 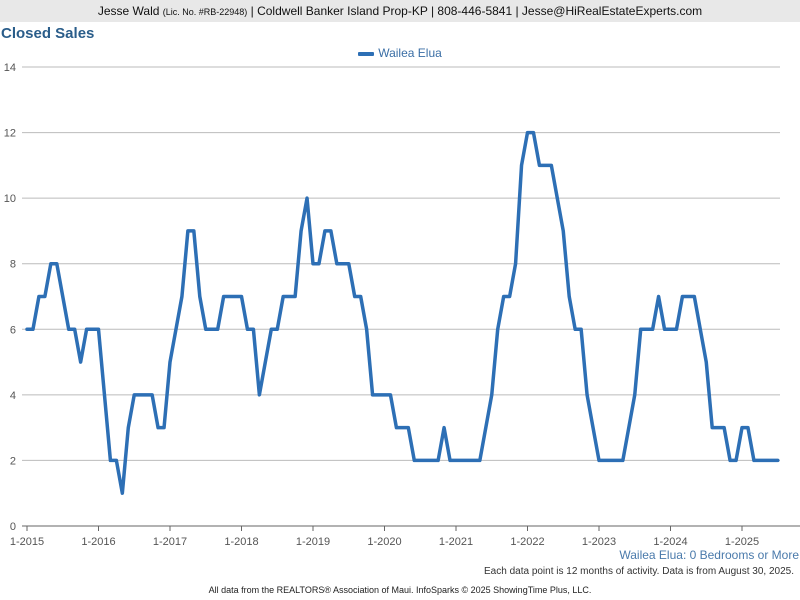 I want to click on legend: Wailea Elua, so click(x=400, y=53).